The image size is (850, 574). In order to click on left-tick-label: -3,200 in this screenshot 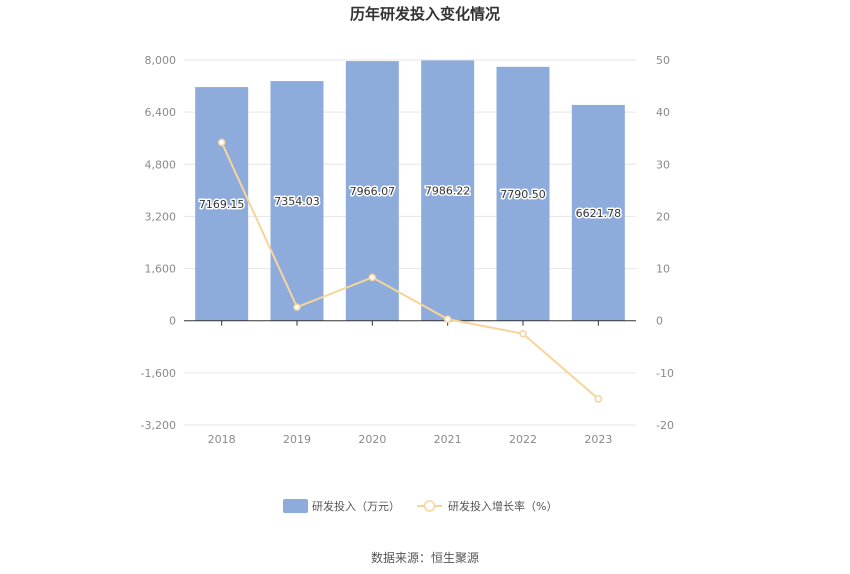, I will do `click(158, 425)`.